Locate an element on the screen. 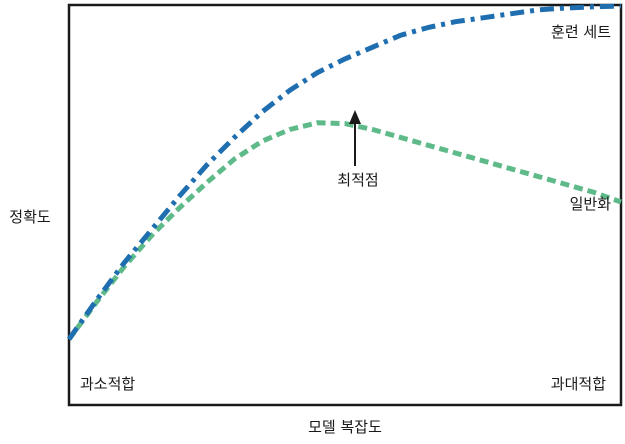 This screenshot has height=444, width=625. x-axis-label: 모델 복잡도 is located at coordinates (345, 427).